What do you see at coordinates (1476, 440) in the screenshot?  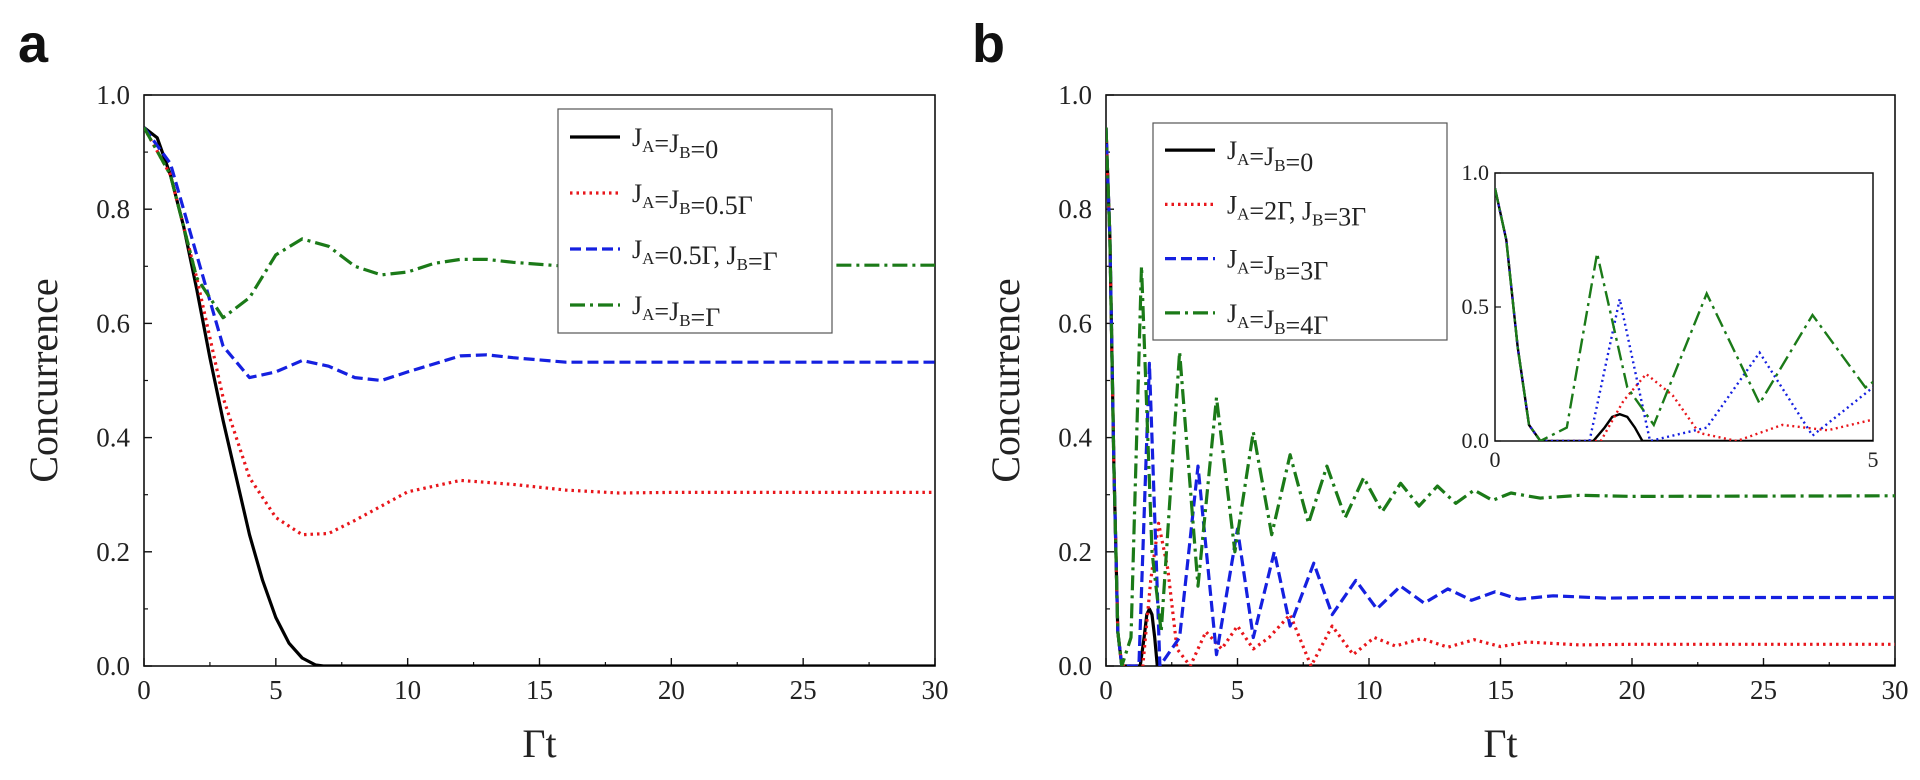 I see `inset-y-tick-label: 0.0` at bounding box center [1476, 440].